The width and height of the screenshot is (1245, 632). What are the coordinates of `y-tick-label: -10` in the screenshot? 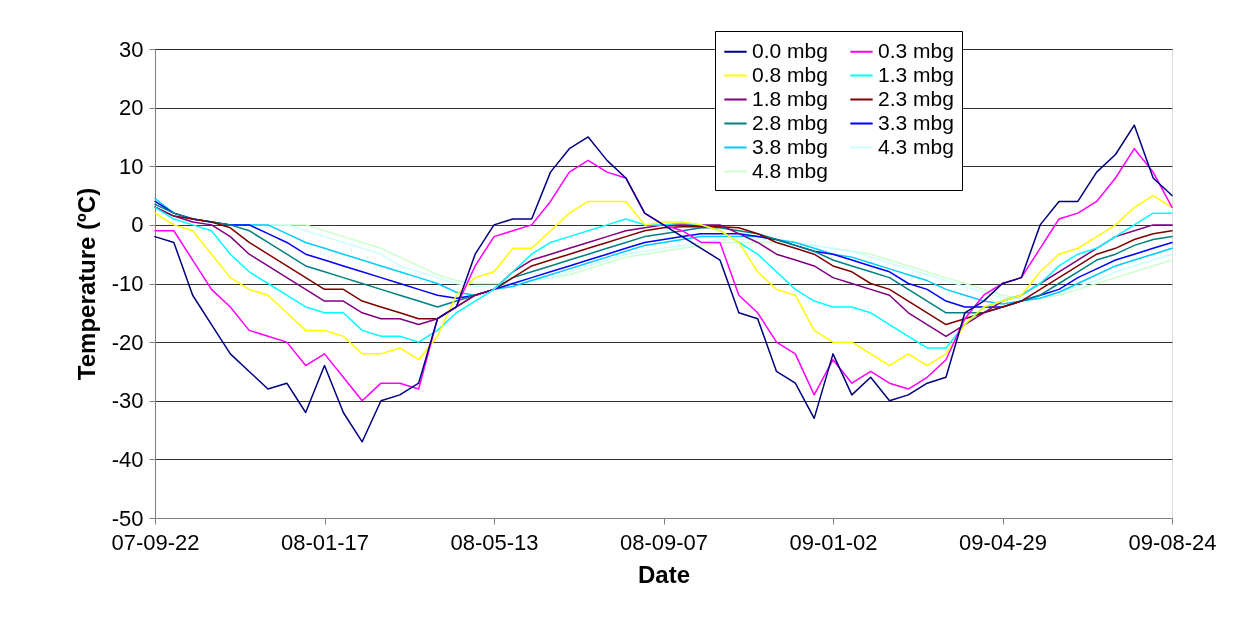 It's located at (127, 283).